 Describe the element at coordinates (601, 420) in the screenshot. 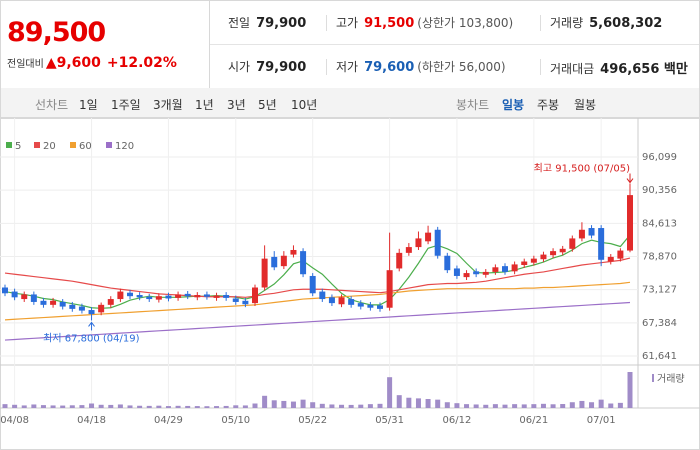

I see `x-tick-label: 07/01` at that location.